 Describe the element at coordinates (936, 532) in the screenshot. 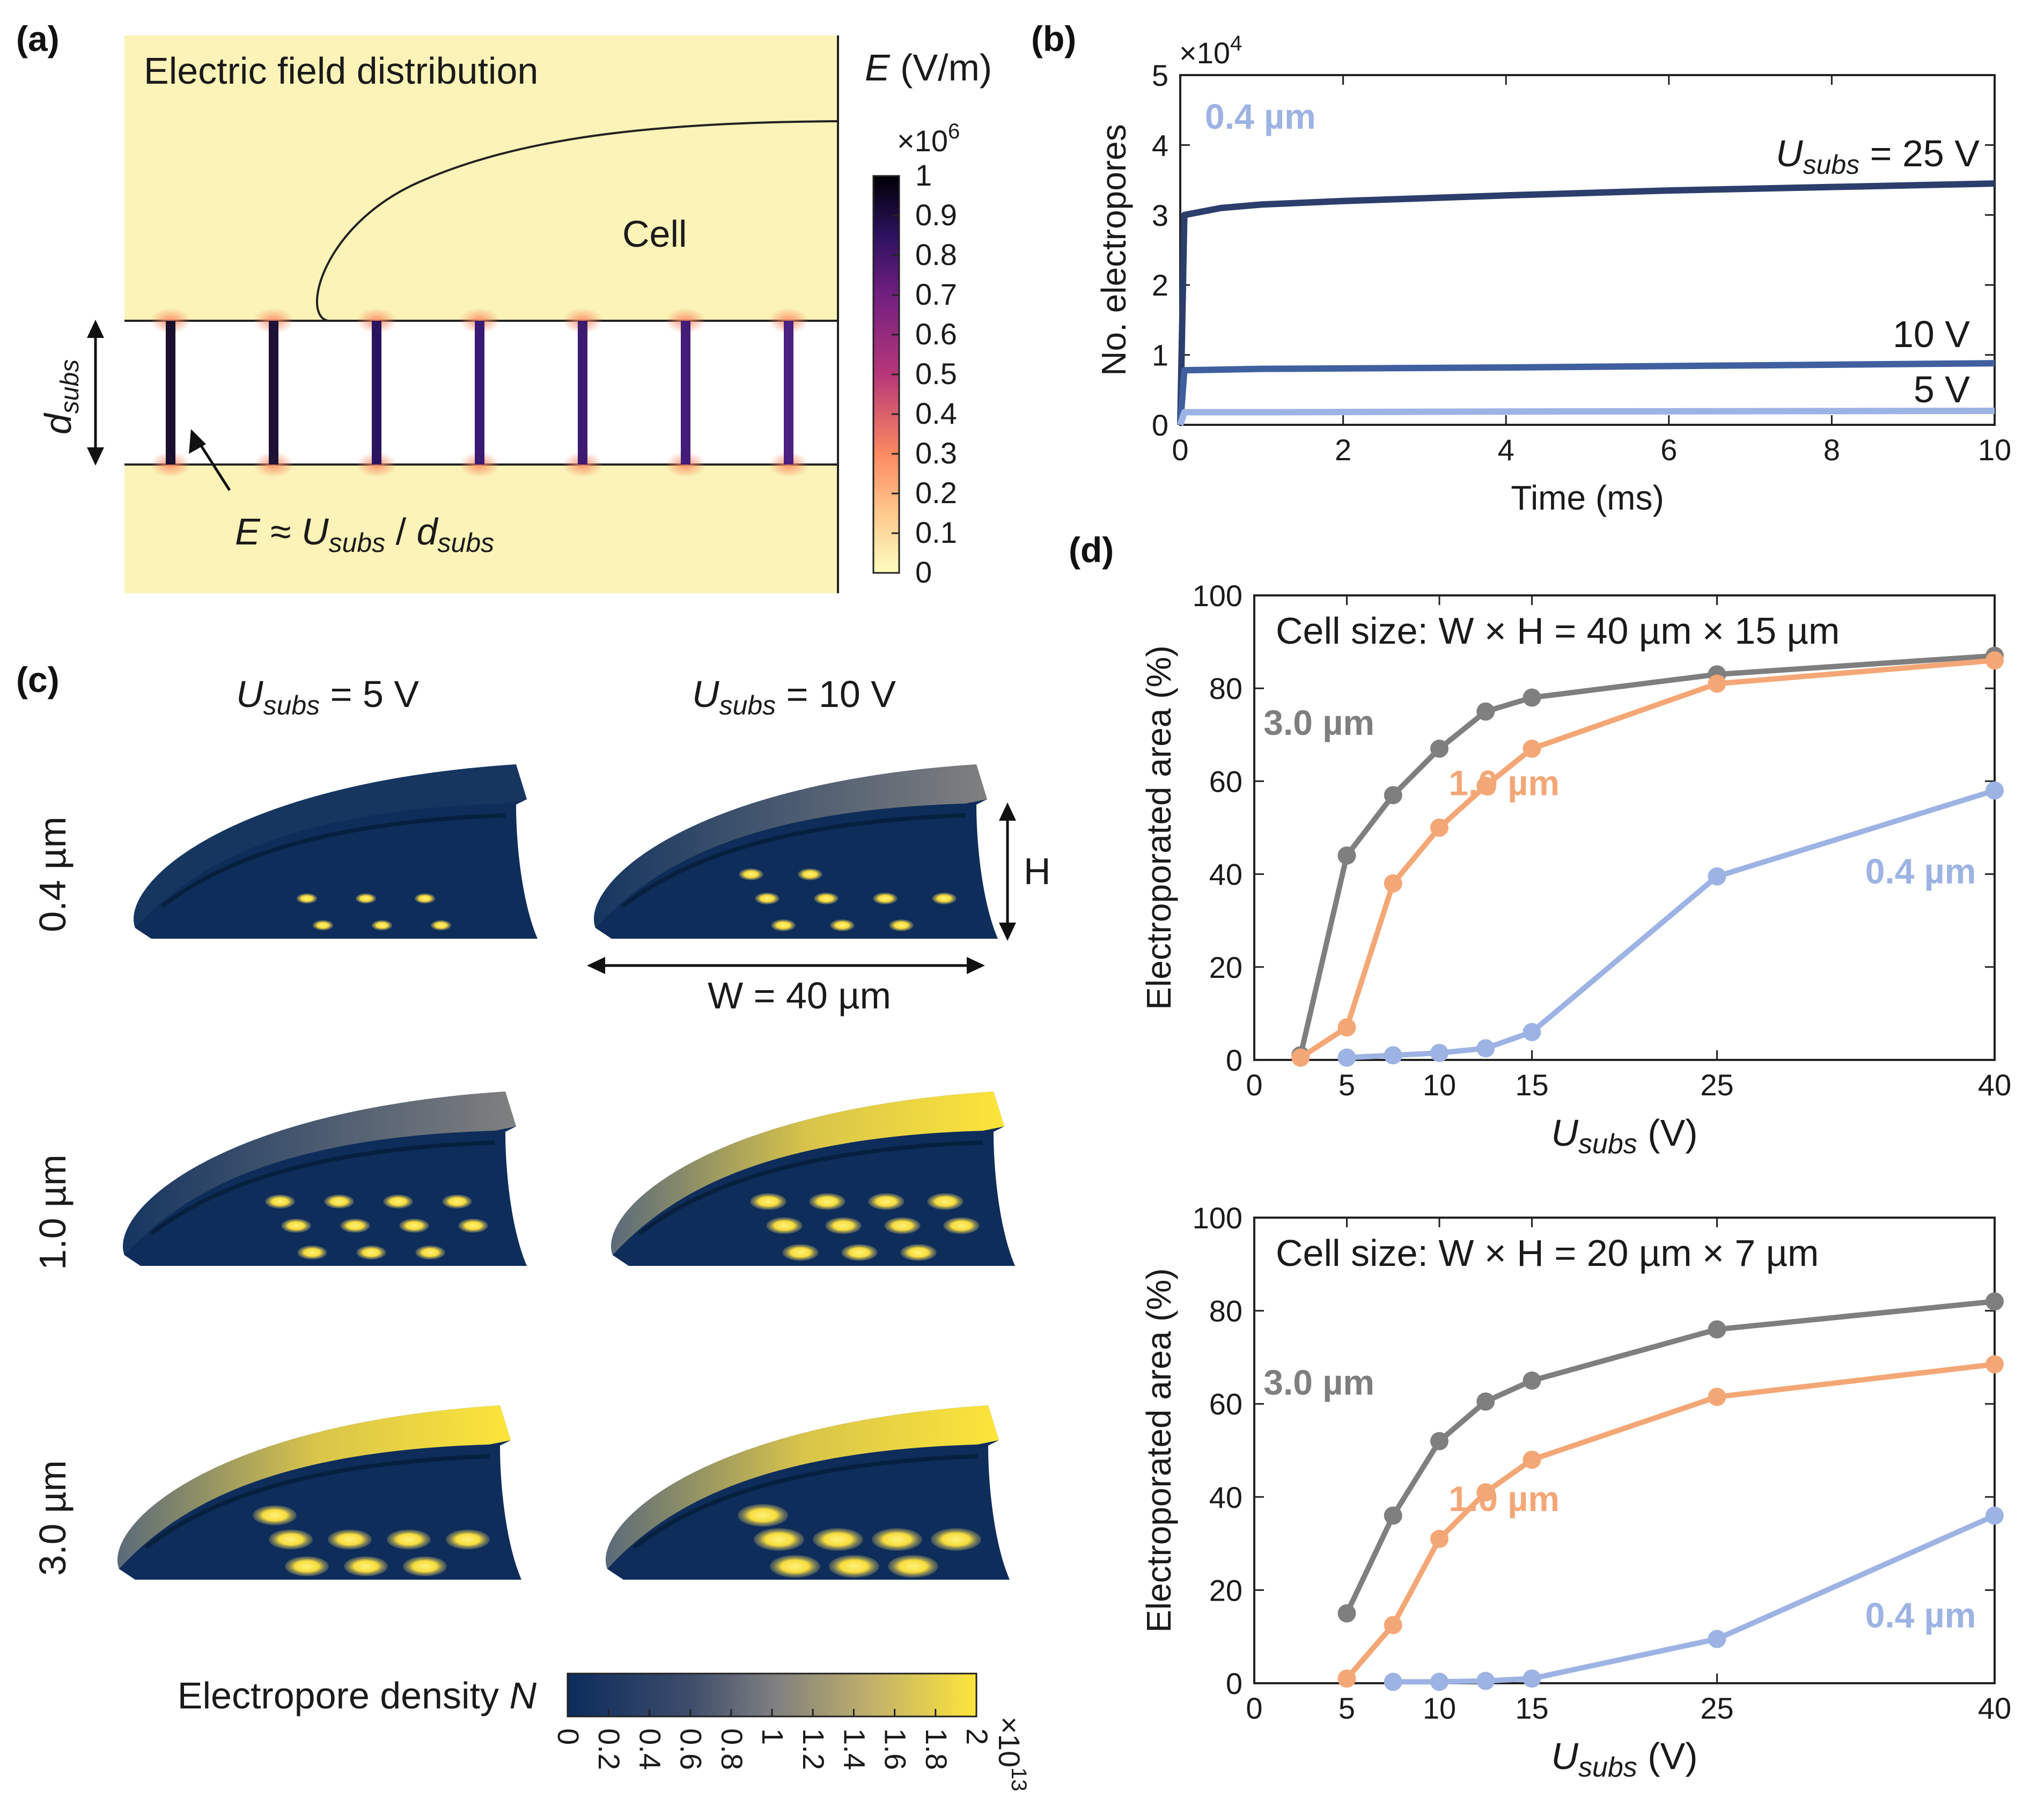

I see `colorbar-tick-label: 0.1` at that location.